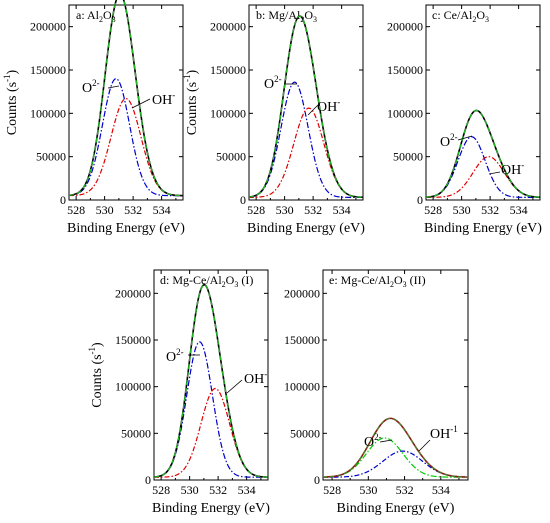 The width and height of the screenshot is (550, 523). I want to click on panel-label: b: Mg/Al2O3, so click(286, 16).